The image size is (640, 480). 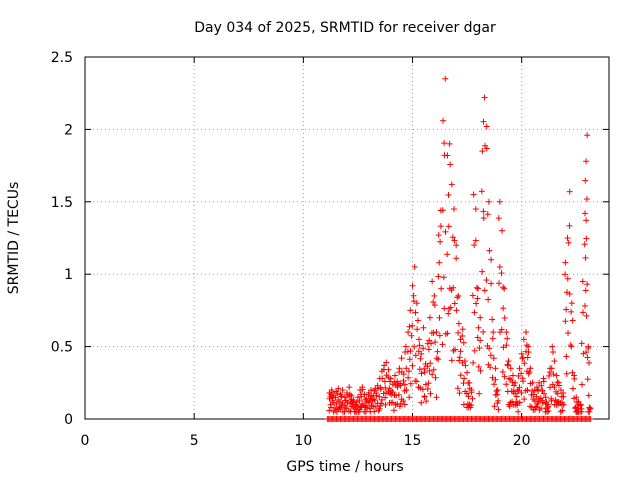 I want to click on x-axis-label: GPS time / hours, so click(x=344, y=467).